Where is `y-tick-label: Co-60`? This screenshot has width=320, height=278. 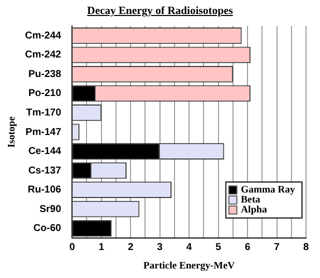 y-tick-label: Co-60 is located at coordinates (47, 228).